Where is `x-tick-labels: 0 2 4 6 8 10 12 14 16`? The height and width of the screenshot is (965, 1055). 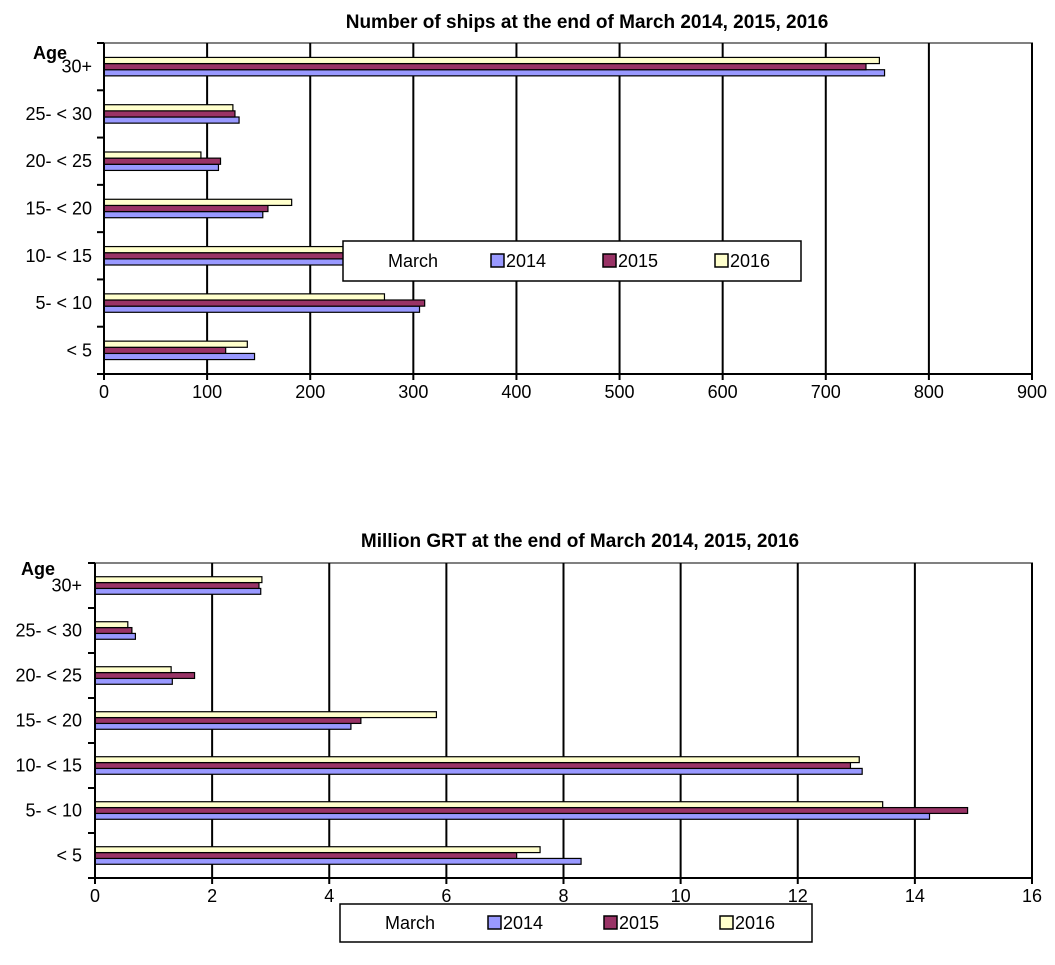 x-tick-labels: 0 2 4 6 8 10 12 14 16 is located at coordinates (566, 896).